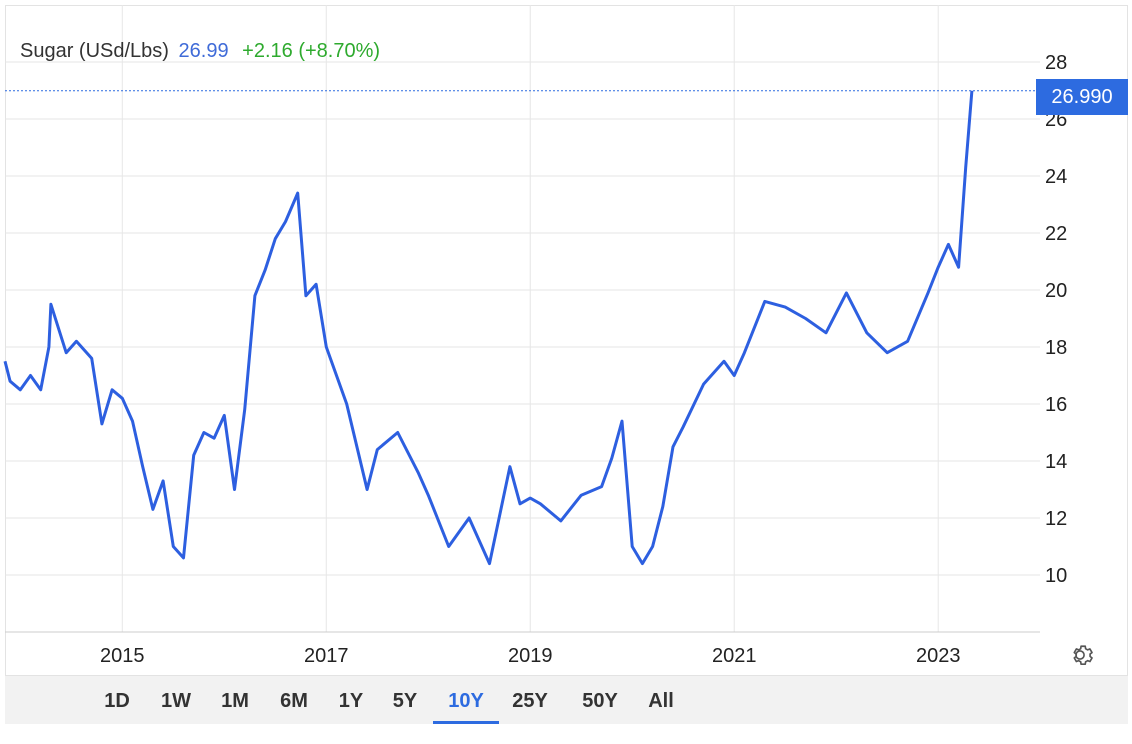  Describe the element at coordinates (351, 701) in the screenshot. I see `range-button-1y: 1Y` at that location.